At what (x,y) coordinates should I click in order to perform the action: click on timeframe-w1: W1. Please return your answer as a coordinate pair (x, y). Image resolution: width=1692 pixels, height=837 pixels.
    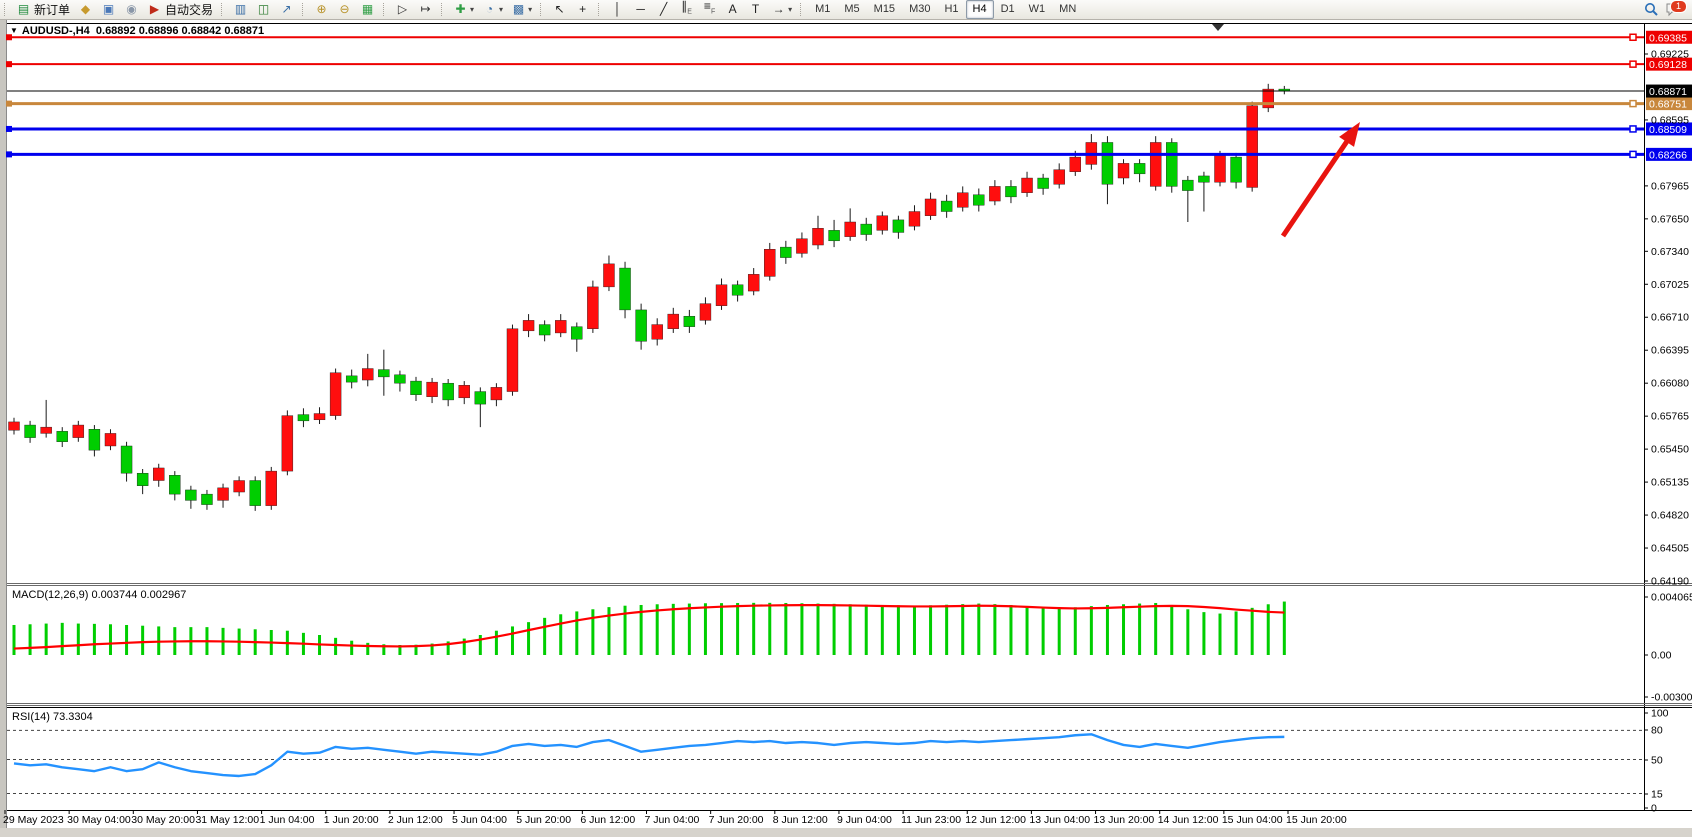
    Looking at the image, I should click on (1037, 9).